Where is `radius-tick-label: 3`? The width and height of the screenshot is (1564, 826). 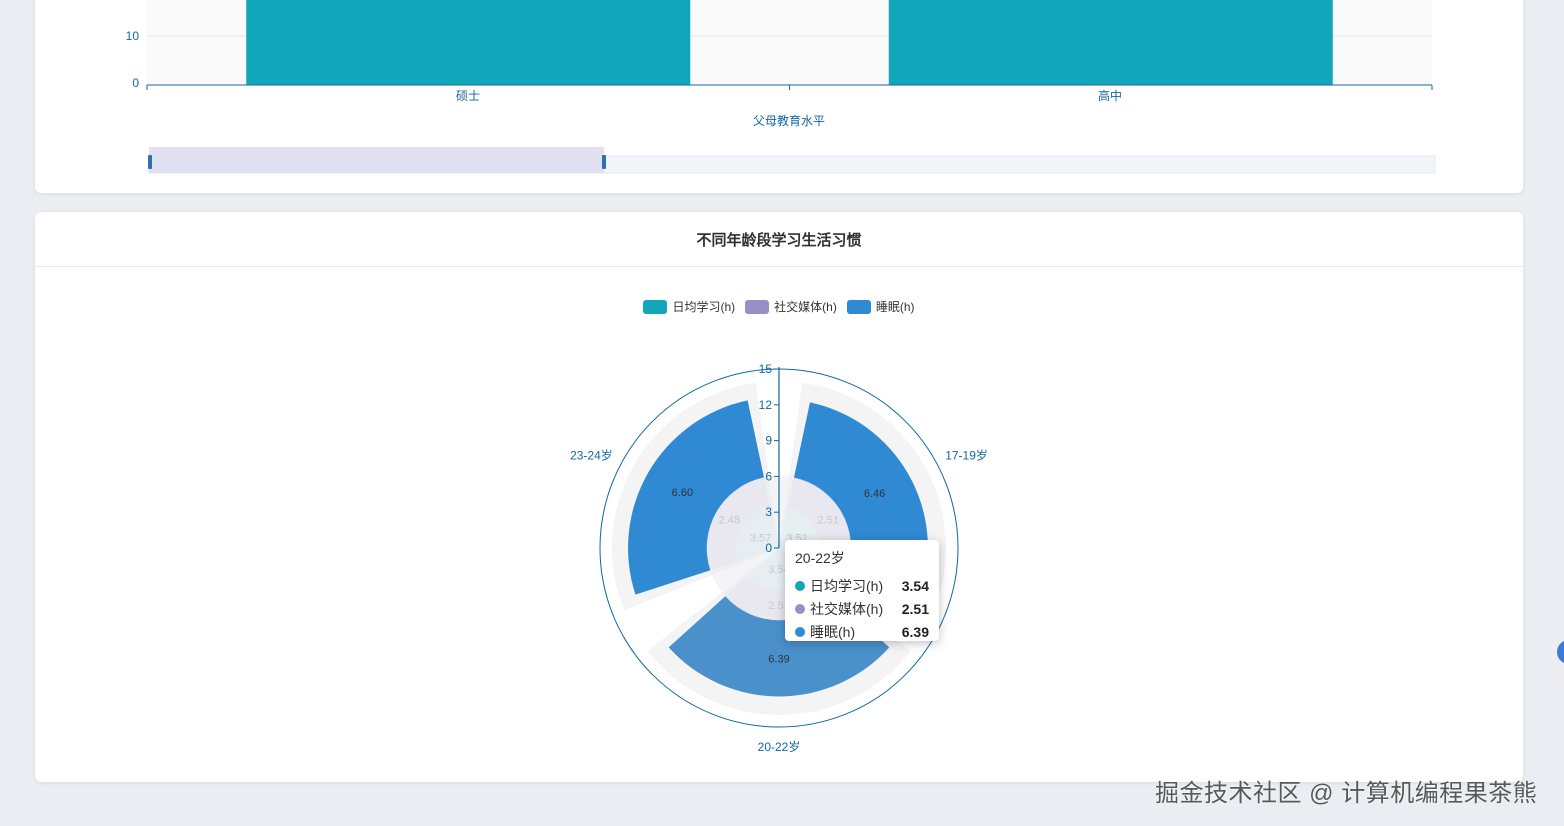 radius-tick-label: 3 is located at coordinates (768, 512).